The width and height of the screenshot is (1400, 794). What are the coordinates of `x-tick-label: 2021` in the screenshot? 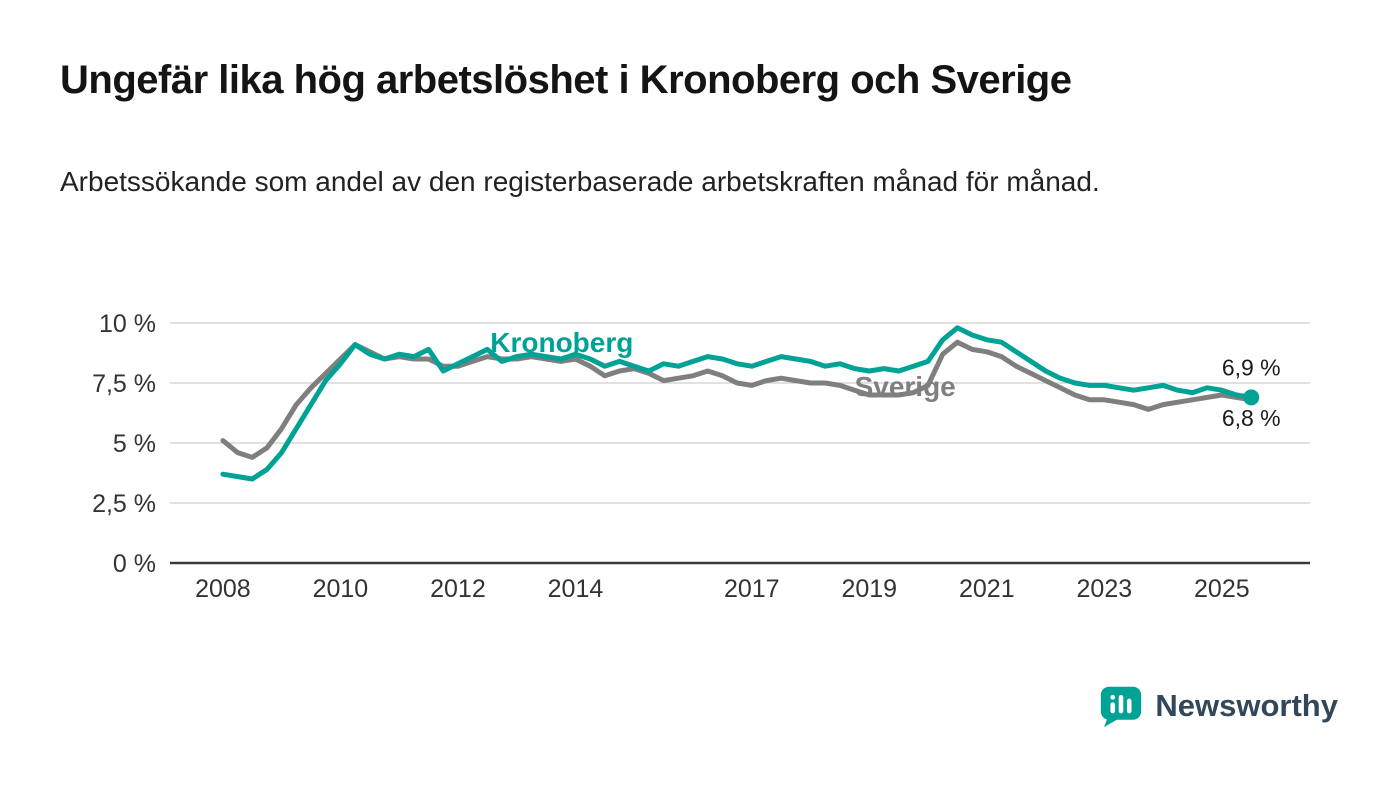 It's located at (987, 589).